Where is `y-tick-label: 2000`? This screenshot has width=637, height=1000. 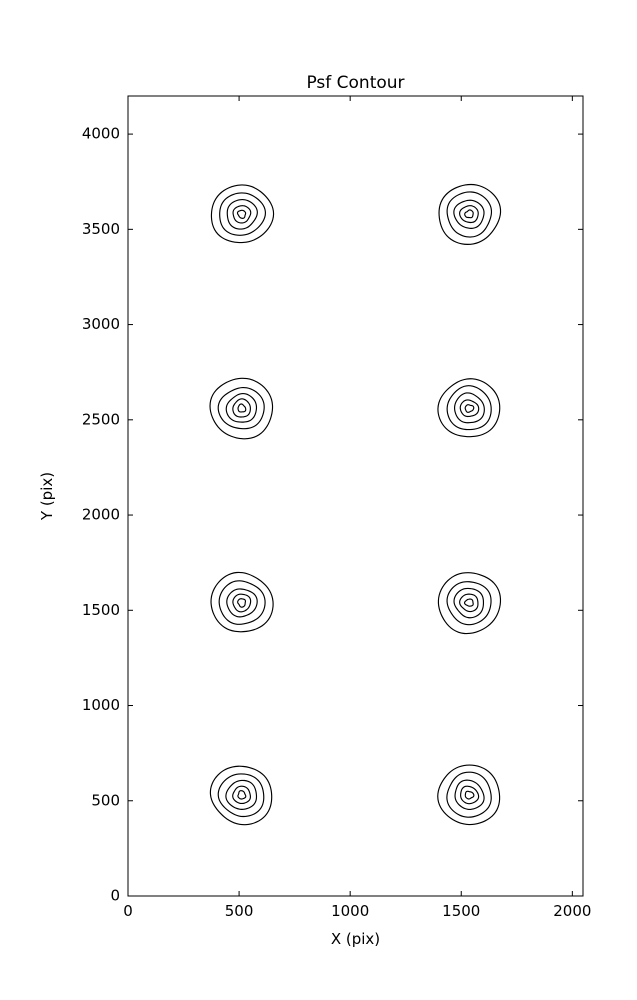 y-tick-label: 2000 is located at coordinates (101, 515).